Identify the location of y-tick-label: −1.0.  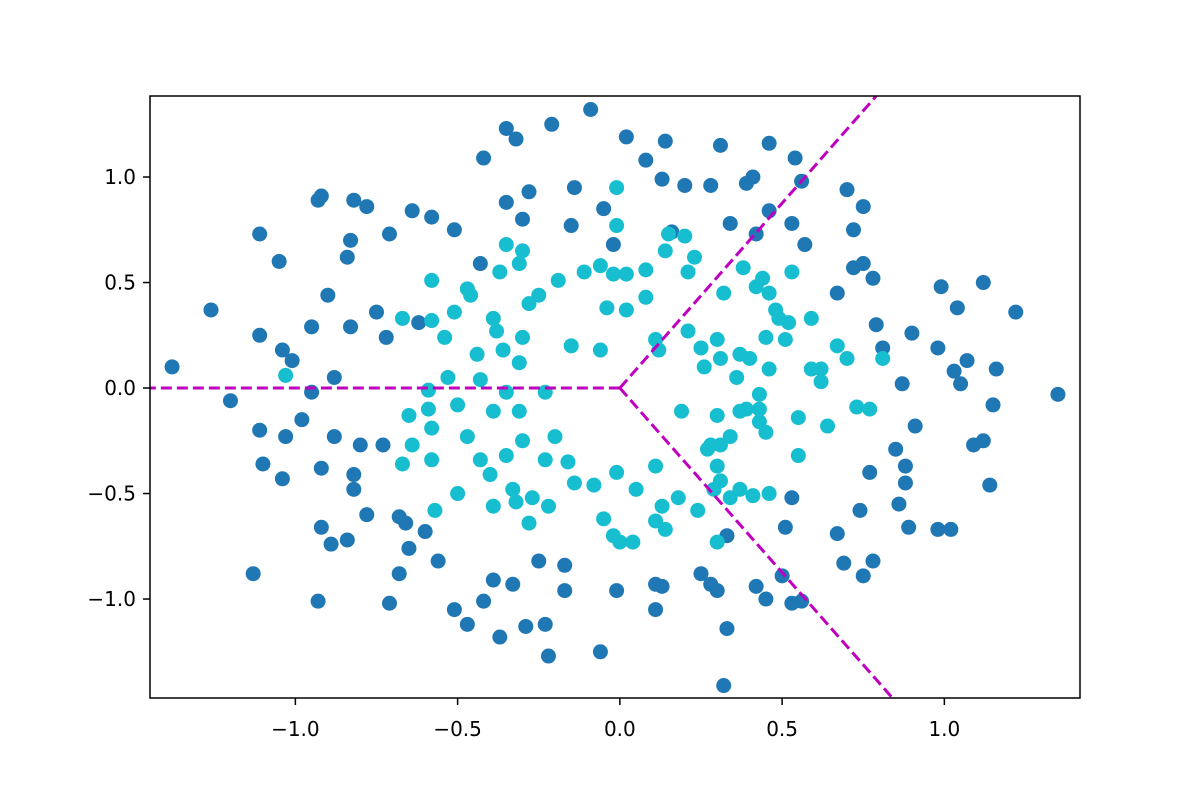
(111, 599).